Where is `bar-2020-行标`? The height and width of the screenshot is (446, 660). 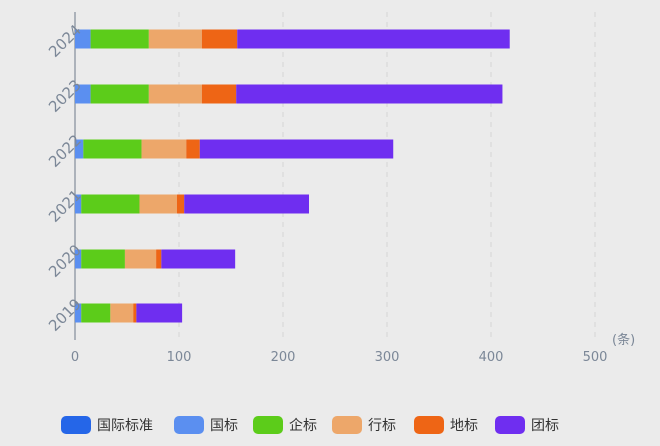 bar-2020-行标 is located at coordinates (140, 259).